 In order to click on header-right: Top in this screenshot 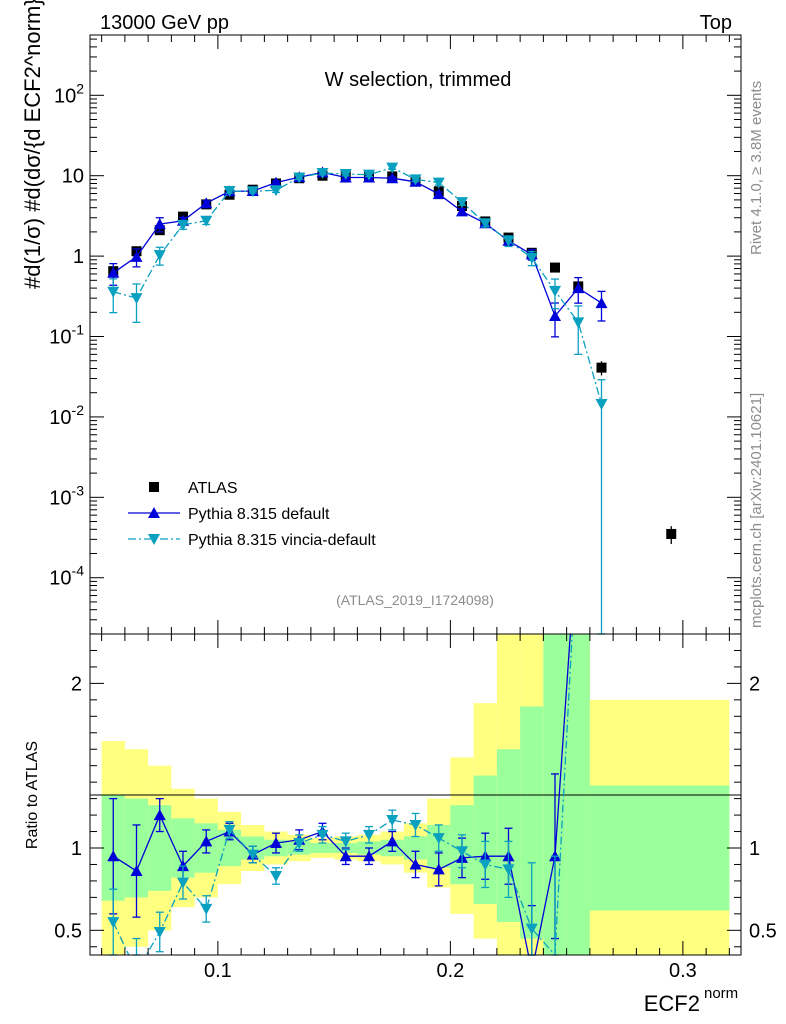, I will do `click(716, 23)`.